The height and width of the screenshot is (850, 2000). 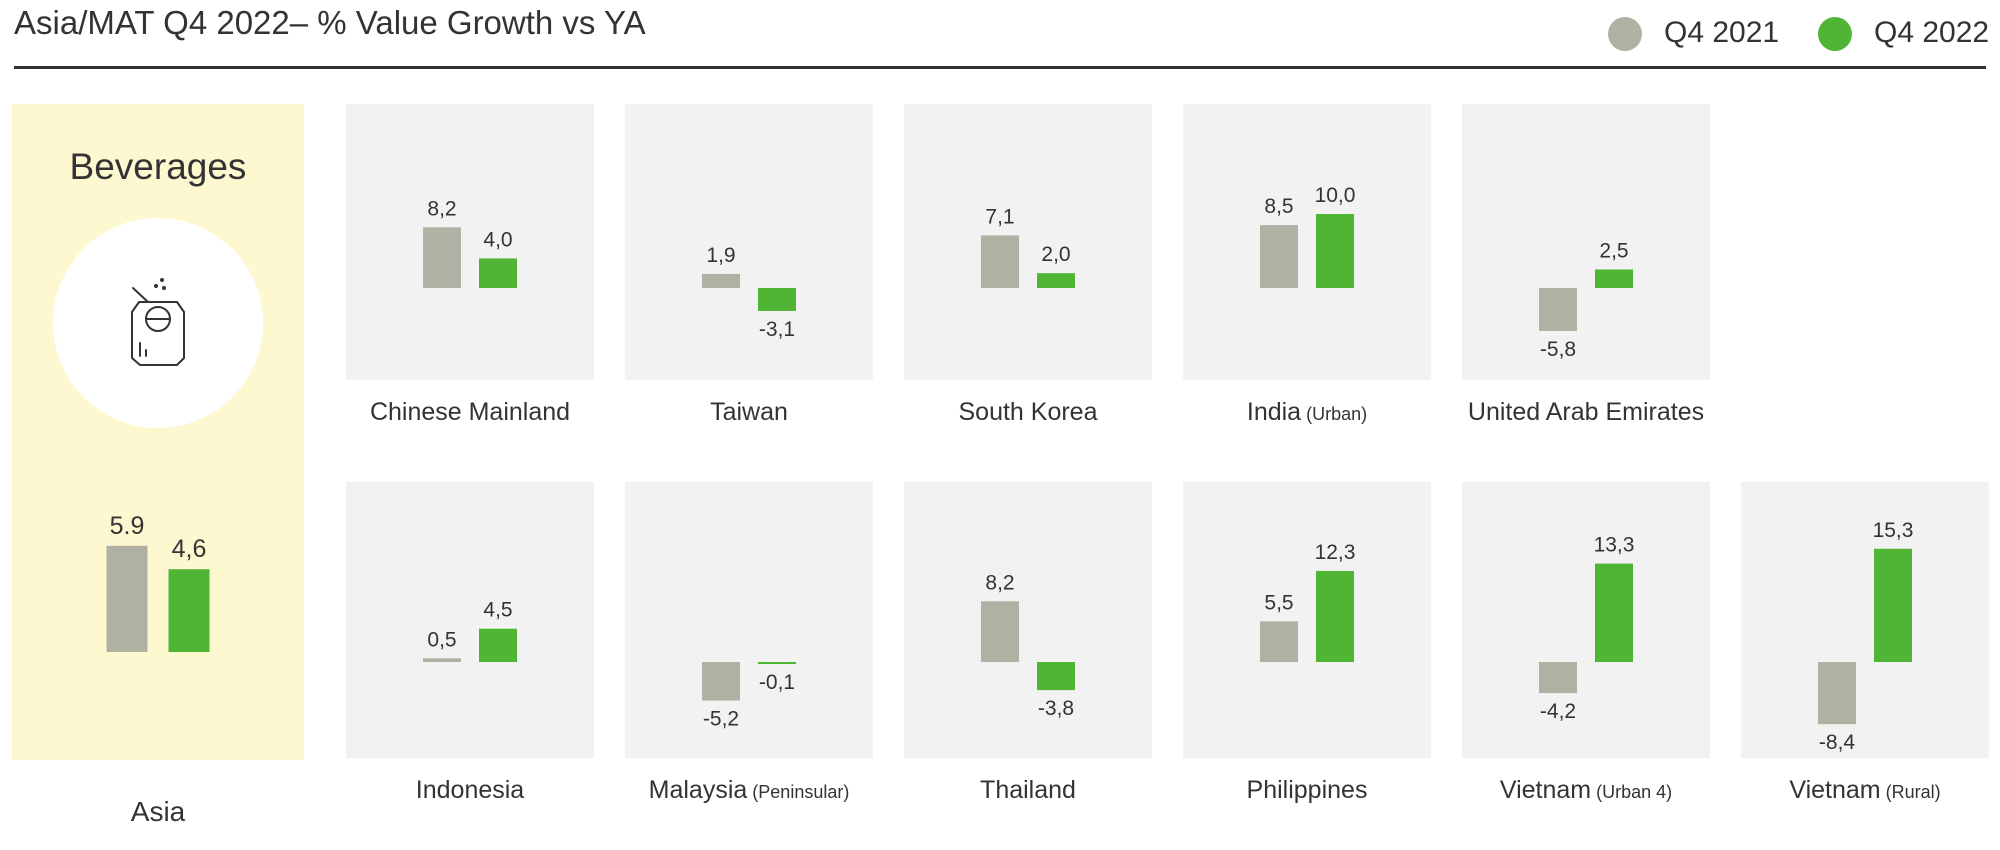 What do you see at coordinates (1335, 251) in the screenshot?
I see `bar-india-q4-2022` at bounding box center [1335, 251].